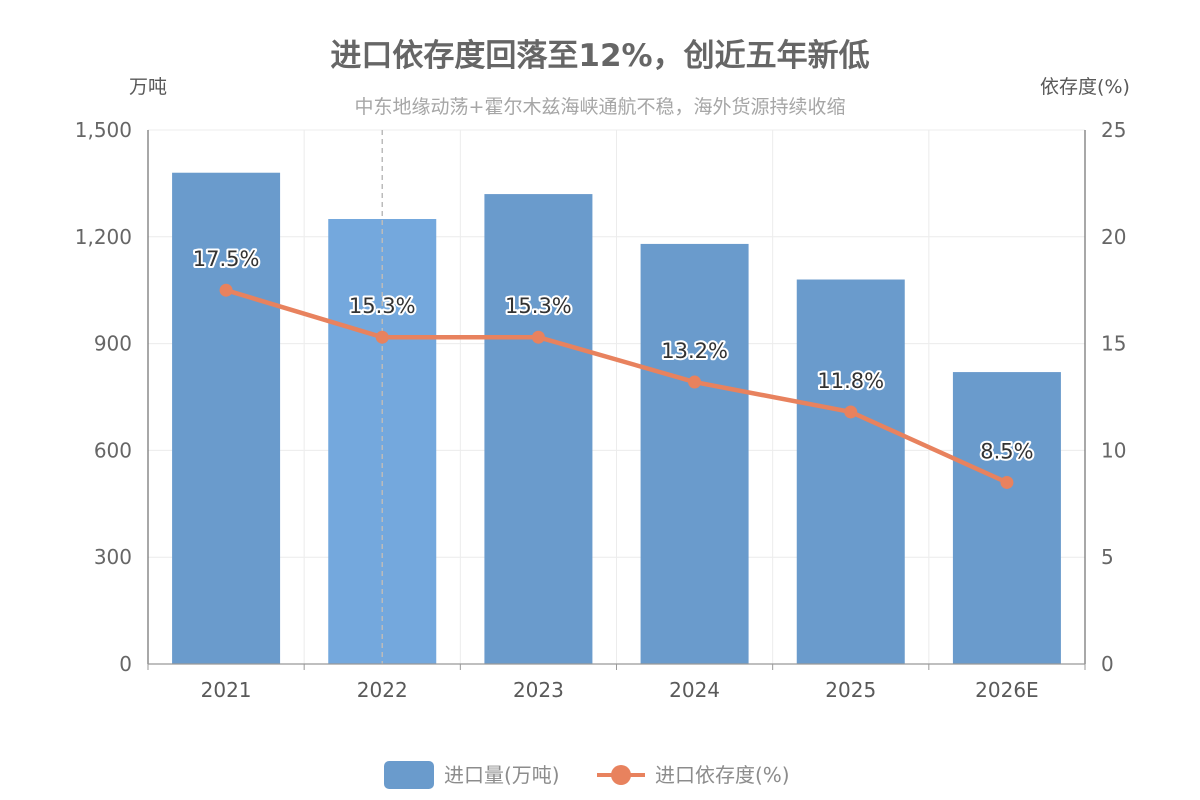 The image size is (1200, 800). I want to click on x-axis-category-label: 2023, so click(538, 690).